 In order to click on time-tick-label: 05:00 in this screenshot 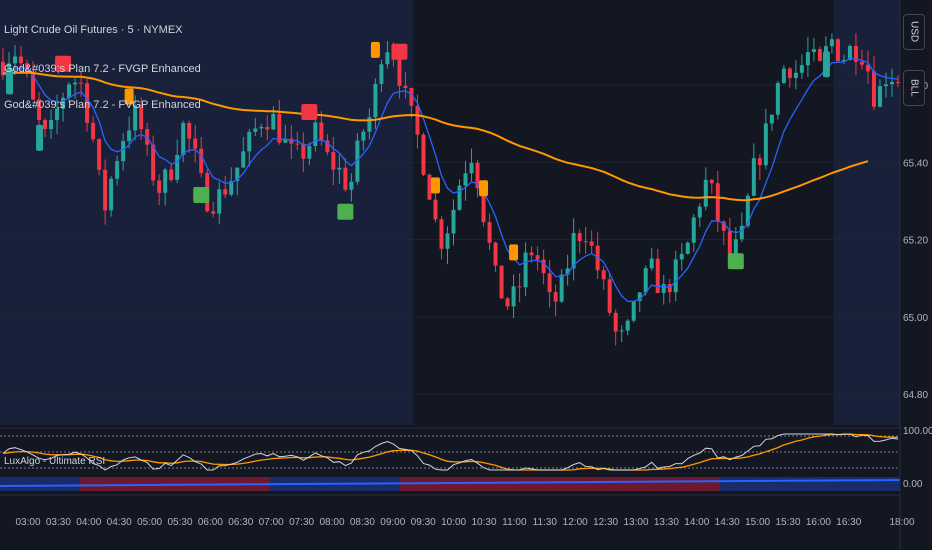, I will do `click(149, 522)`.